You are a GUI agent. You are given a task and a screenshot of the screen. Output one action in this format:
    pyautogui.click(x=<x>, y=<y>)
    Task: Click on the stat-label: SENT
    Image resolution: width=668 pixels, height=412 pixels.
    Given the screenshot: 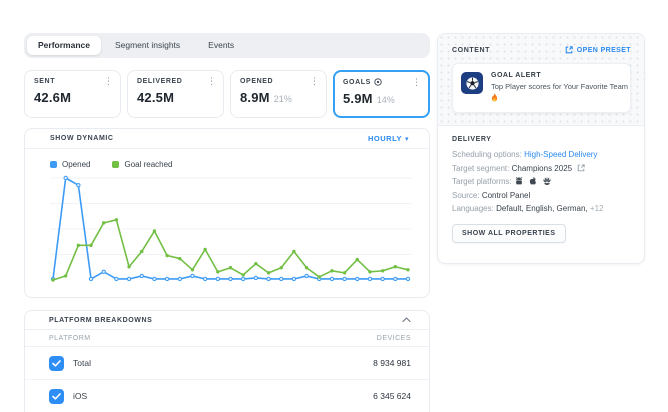 What is the action you would take?
    pyautogui.click(x=45, y=81)
    